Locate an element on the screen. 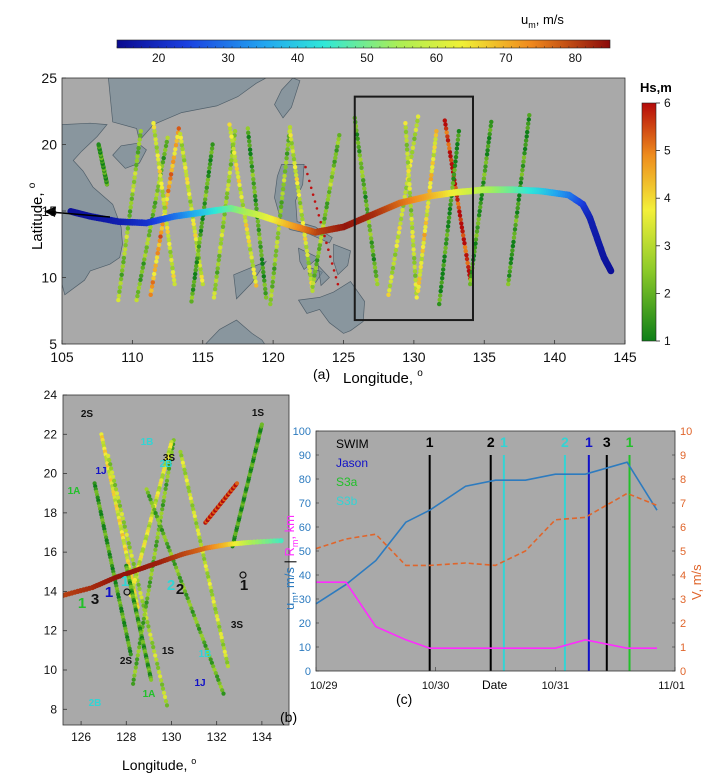  panel-a-xtick-label: 130 is located at coordinates (414, 357).